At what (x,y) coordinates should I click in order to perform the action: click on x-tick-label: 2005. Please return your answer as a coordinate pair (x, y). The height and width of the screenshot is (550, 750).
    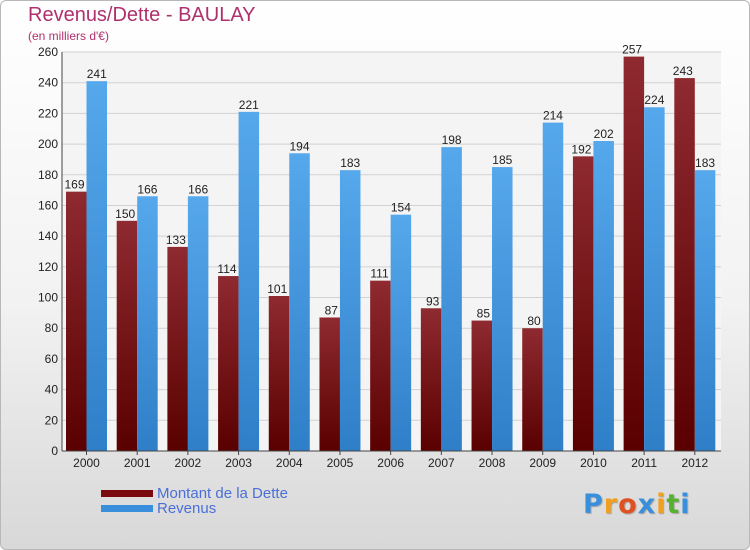
    Looking at the image, I should click on (340, 463).